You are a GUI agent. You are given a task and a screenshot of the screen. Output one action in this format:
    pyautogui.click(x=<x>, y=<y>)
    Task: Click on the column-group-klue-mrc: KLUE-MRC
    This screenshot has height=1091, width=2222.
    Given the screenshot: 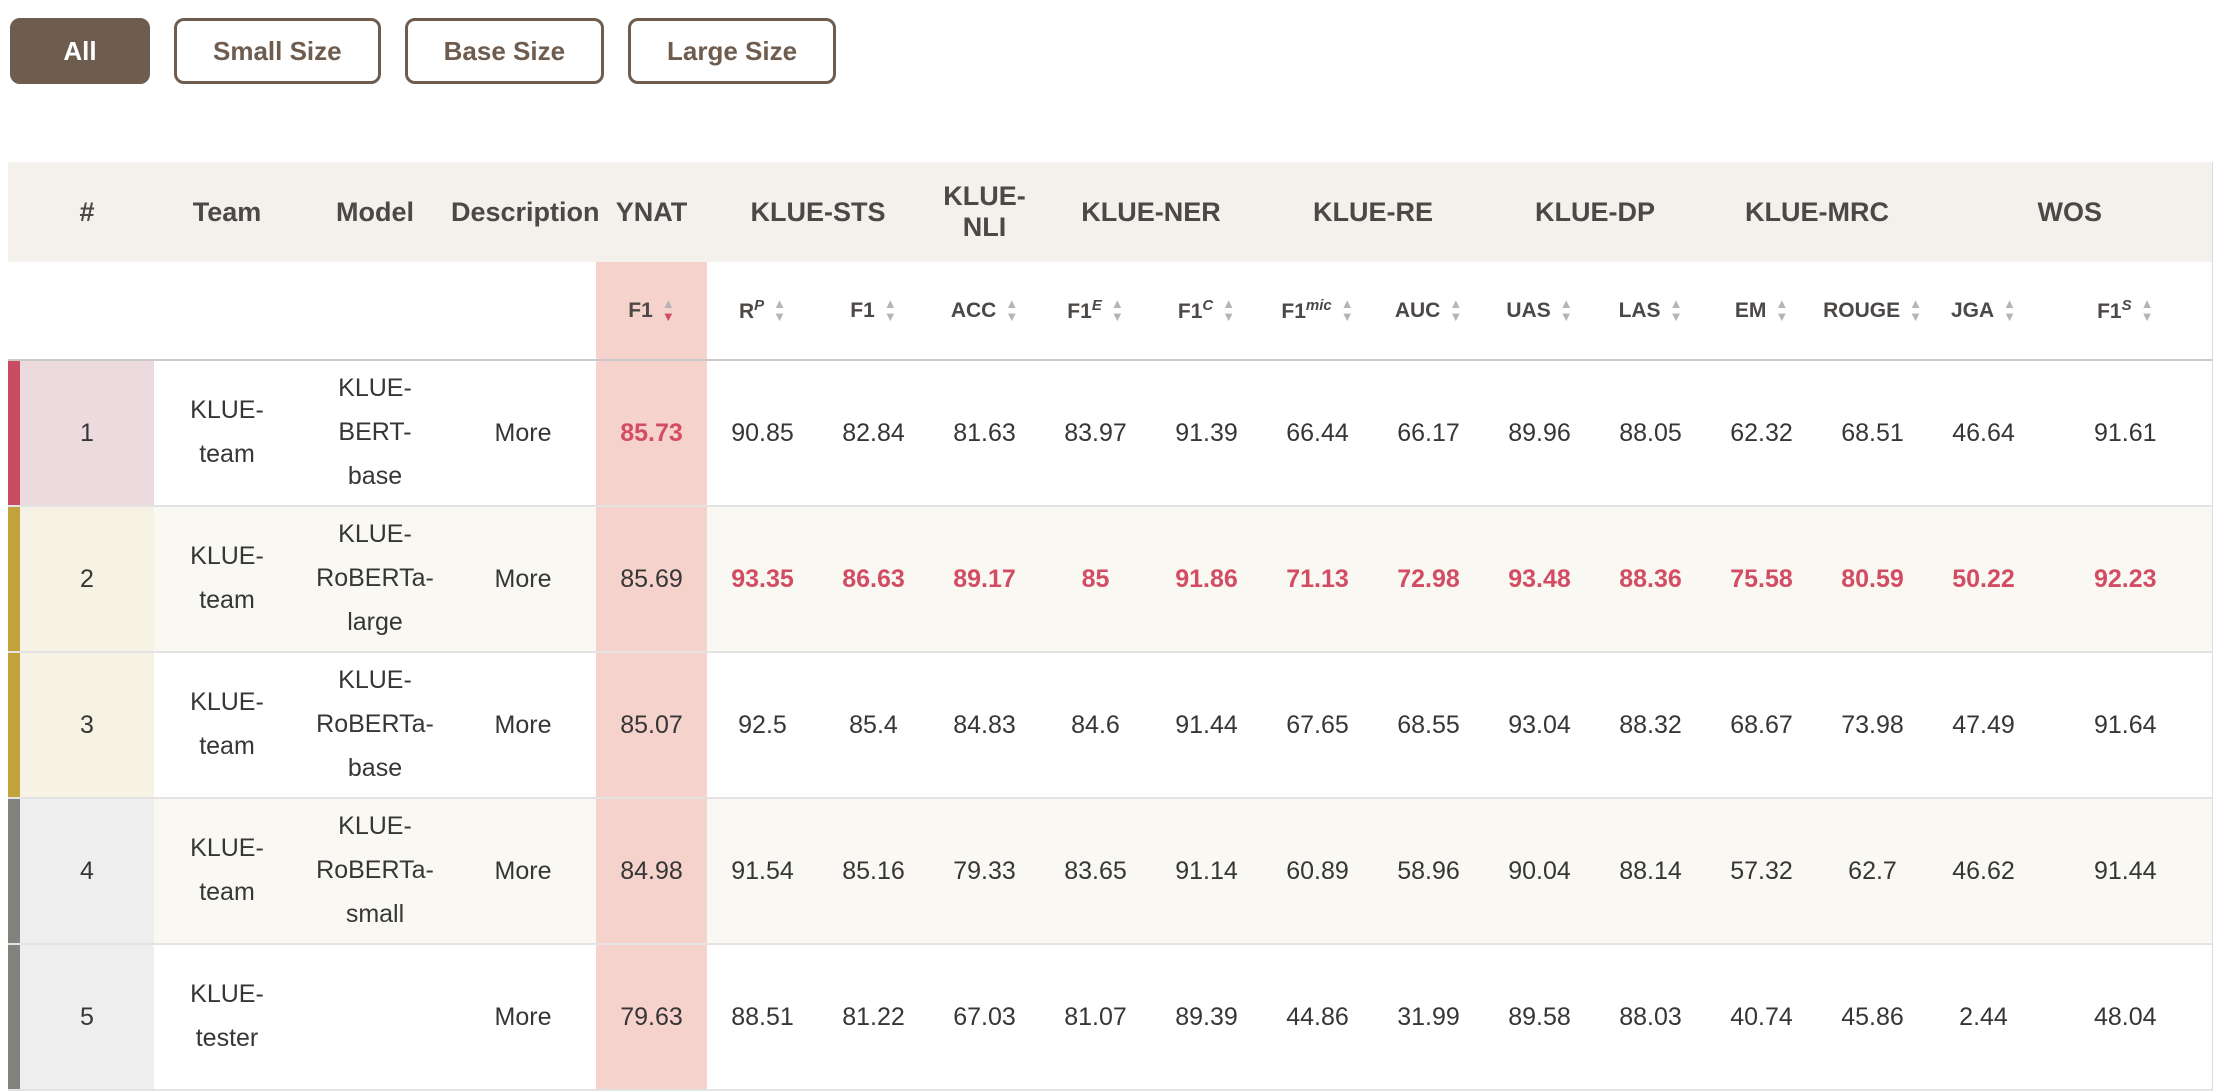 What is the action you would take?
    pyautogui.click(x=1817, y=212)
    